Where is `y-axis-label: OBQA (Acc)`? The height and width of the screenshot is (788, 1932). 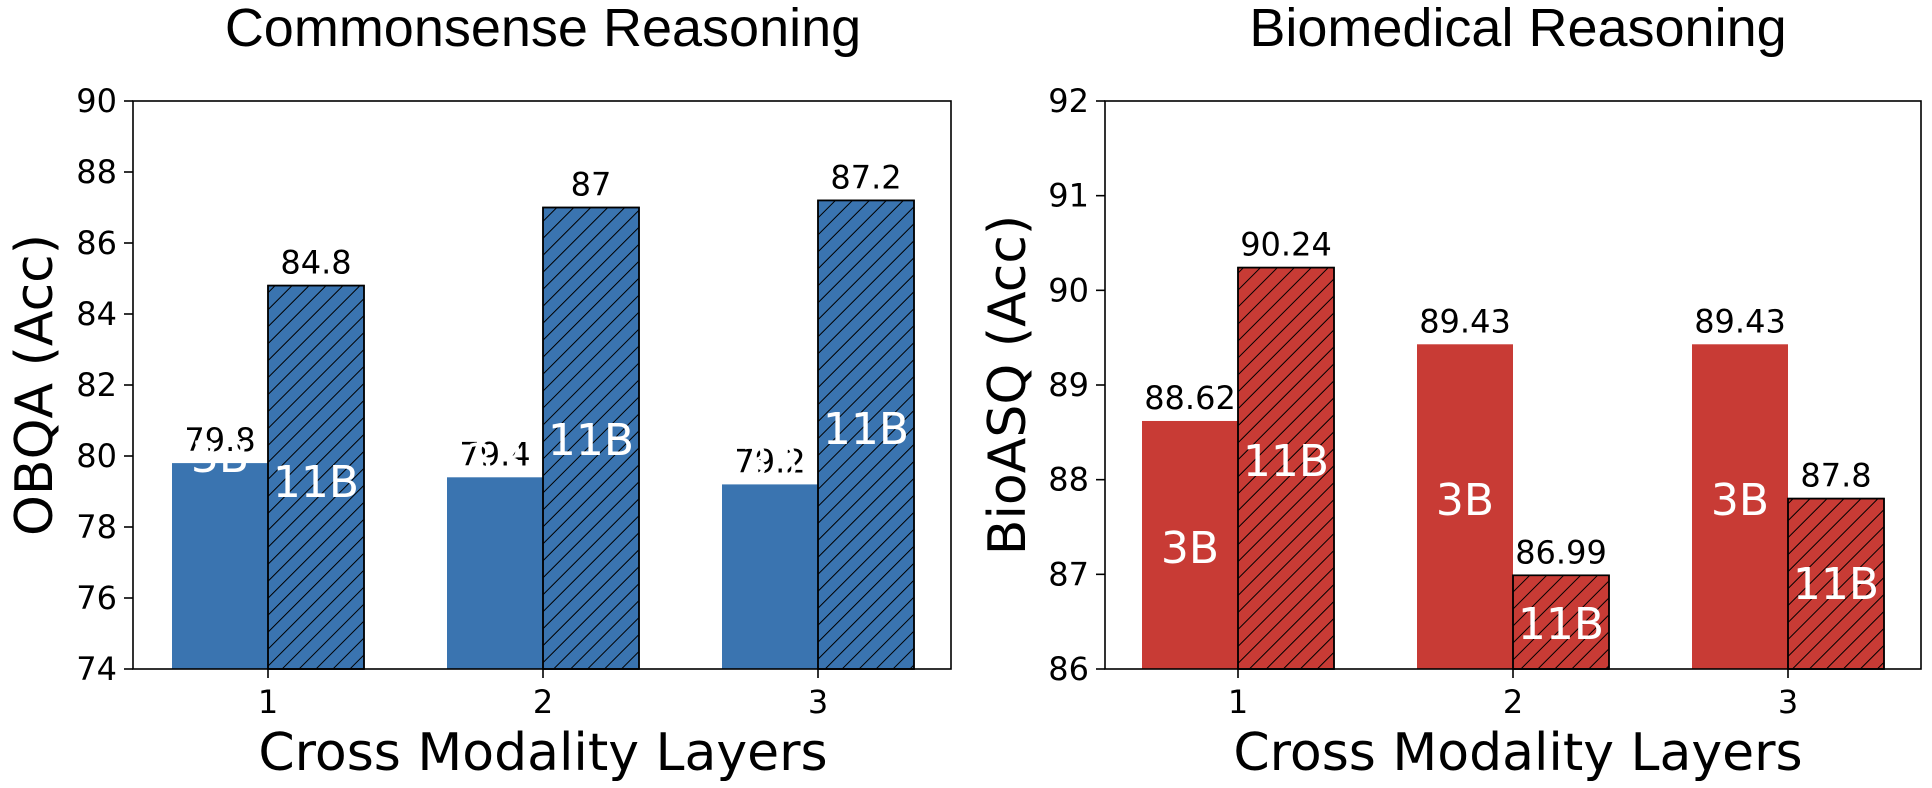
y-axis-label: OBQA (Acc) is located at coordinates (35, 385).